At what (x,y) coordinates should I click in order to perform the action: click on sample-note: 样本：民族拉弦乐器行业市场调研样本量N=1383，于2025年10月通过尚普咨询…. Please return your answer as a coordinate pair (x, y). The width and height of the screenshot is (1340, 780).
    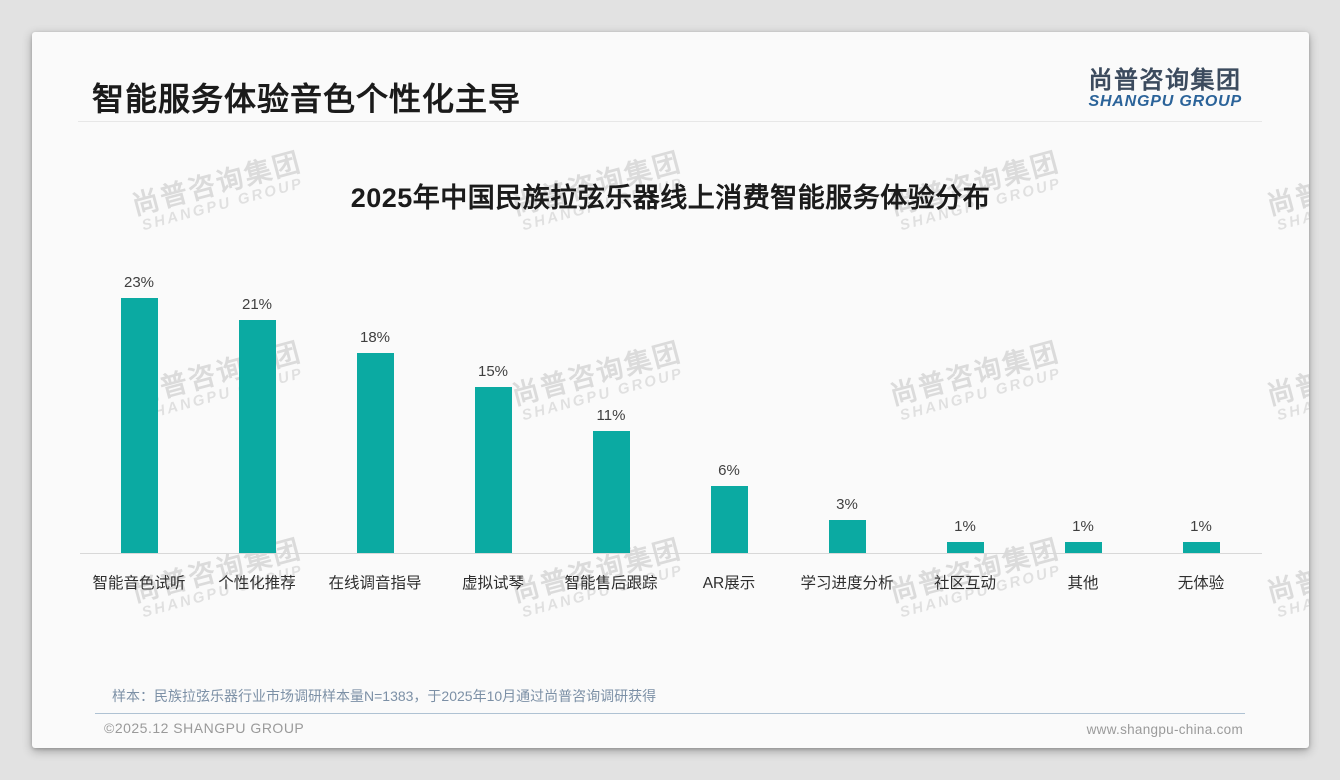
    Looking at the image, I should click on (384, 696).